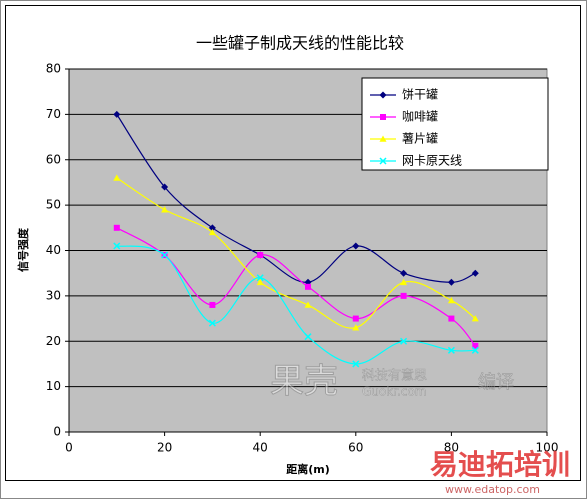 This screenshot has height=503, width=587. Describe the element at coordinates (23, 249) in the screenshot. I see `y-axis-label: 信号强度` at that location.